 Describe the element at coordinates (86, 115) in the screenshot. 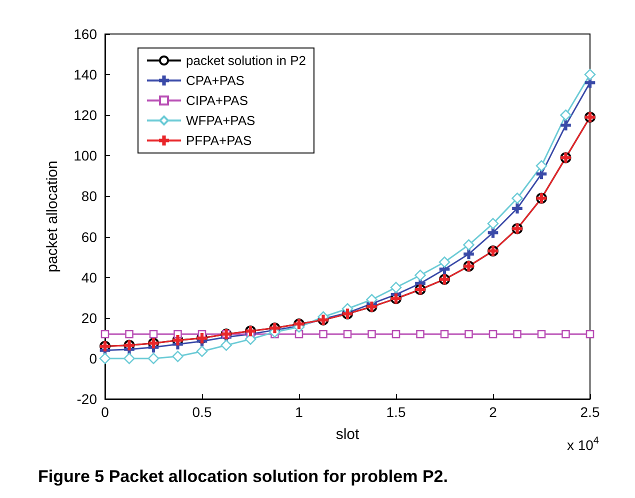

I see `y-tick-label: 120` at that location.